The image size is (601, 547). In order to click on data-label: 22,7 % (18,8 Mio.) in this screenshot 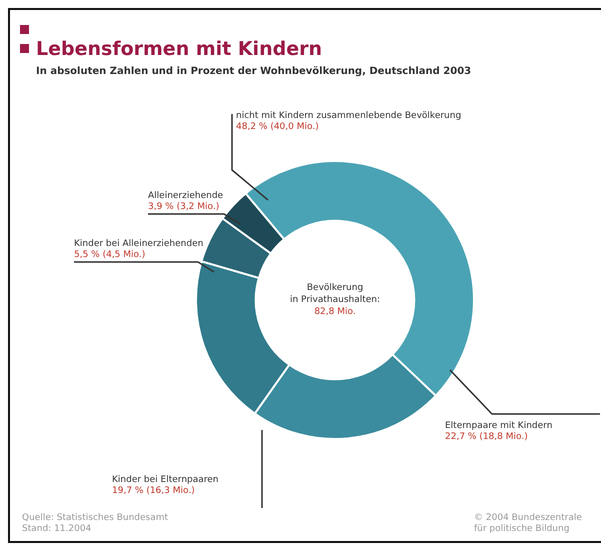, I will do `click(486, 437)`.